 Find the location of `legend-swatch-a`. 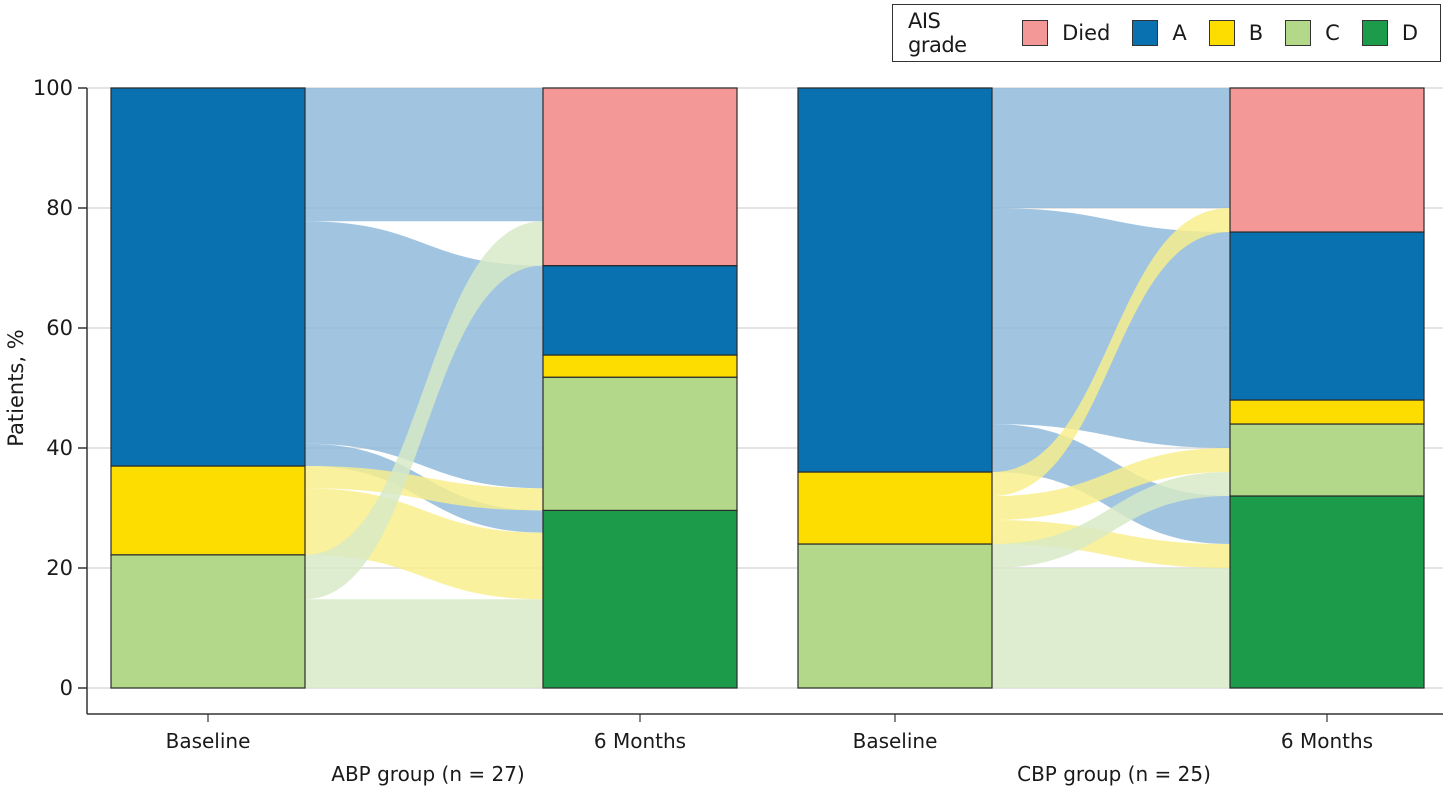

legend-swatch-a is located at coordinates (1145, 33).